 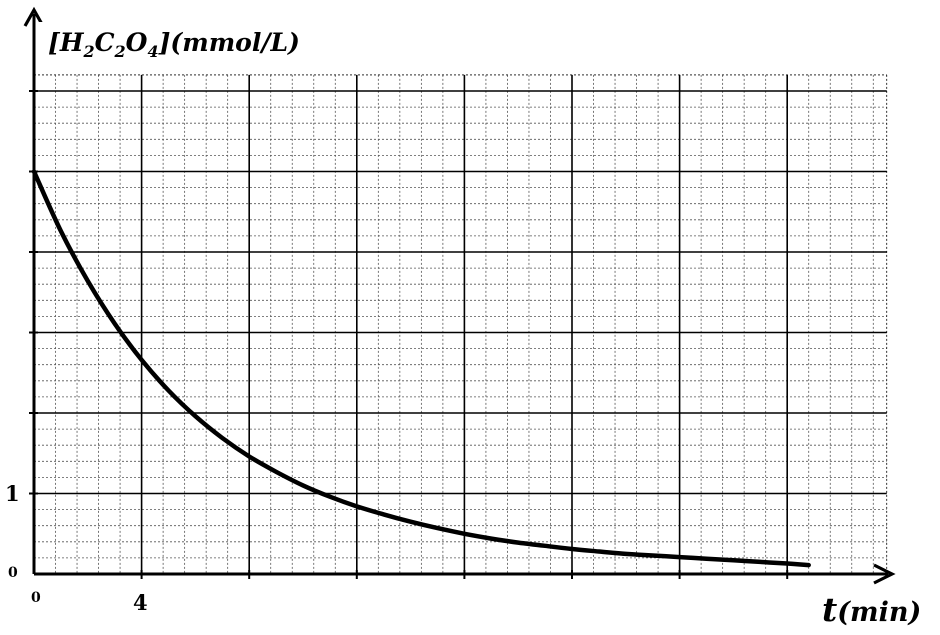 What do you see at coordinates (884, 574) in the screenshot?
I see `x-axis-arrow` at bounding box center [884, 574].